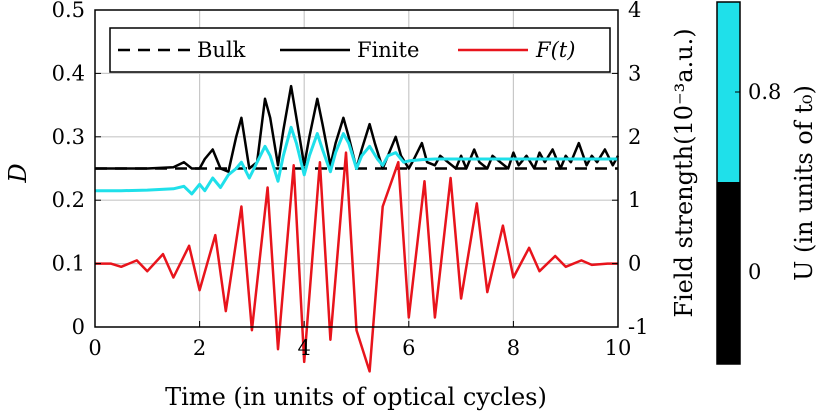  Describe the element at coordinates (78, 327) in the screenshot. I see `y-tick-label-left: 0` at that location.